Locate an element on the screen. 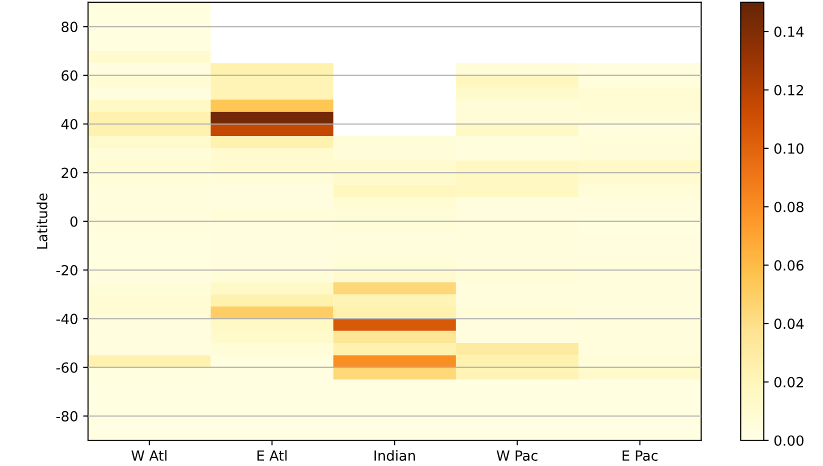 Image resolution: width=823 pixels, height=466 pixels. y-tick-label: 40 is located at coordinates (69, 124).